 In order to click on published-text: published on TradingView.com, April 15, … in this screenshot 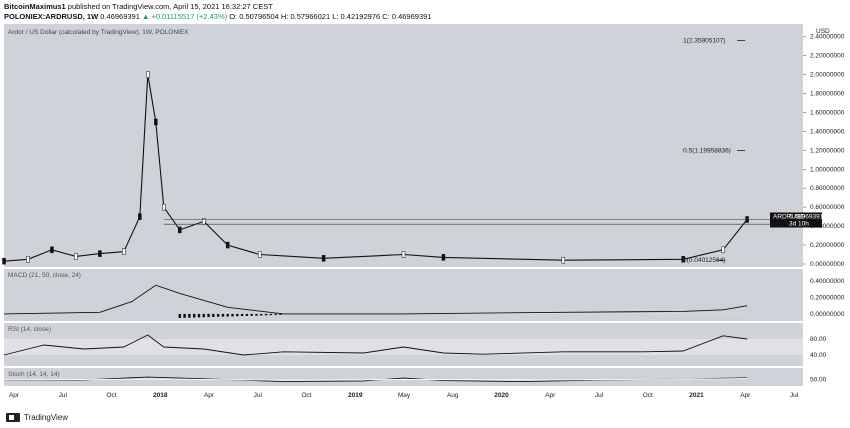, I will do `click(170, 6)`.